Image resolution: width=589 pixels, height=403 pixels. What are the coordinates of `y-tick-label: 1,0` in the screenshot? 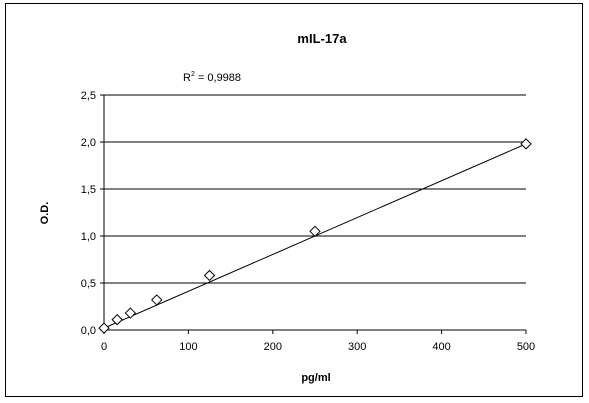 It's located at (88, 237).